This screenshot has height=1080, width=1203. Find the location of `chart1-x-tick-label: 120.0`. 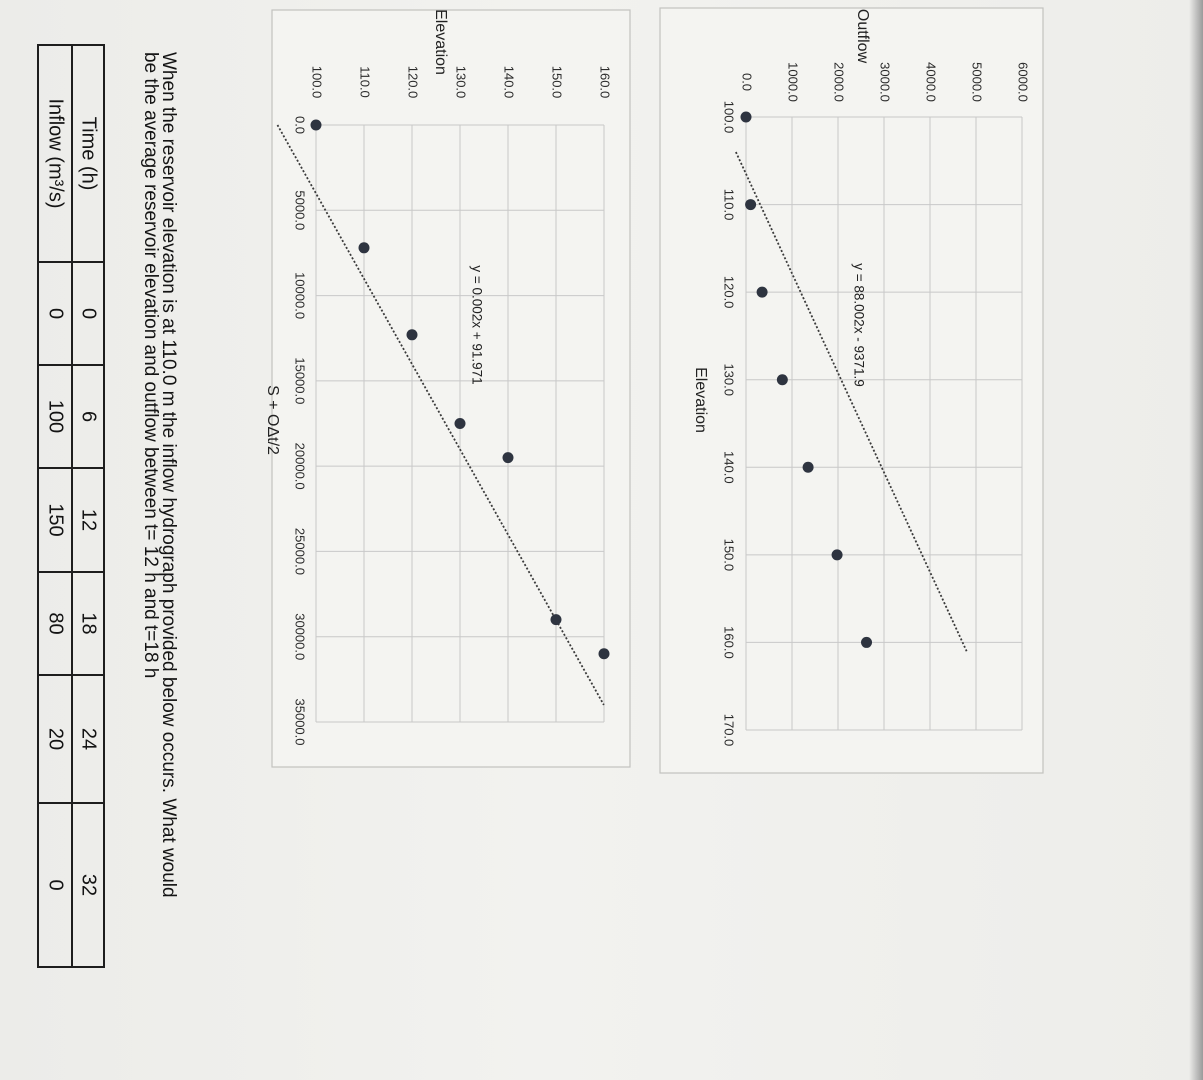

chart1-x-tick-label: 120.0 is located at coordinates (729, 292).